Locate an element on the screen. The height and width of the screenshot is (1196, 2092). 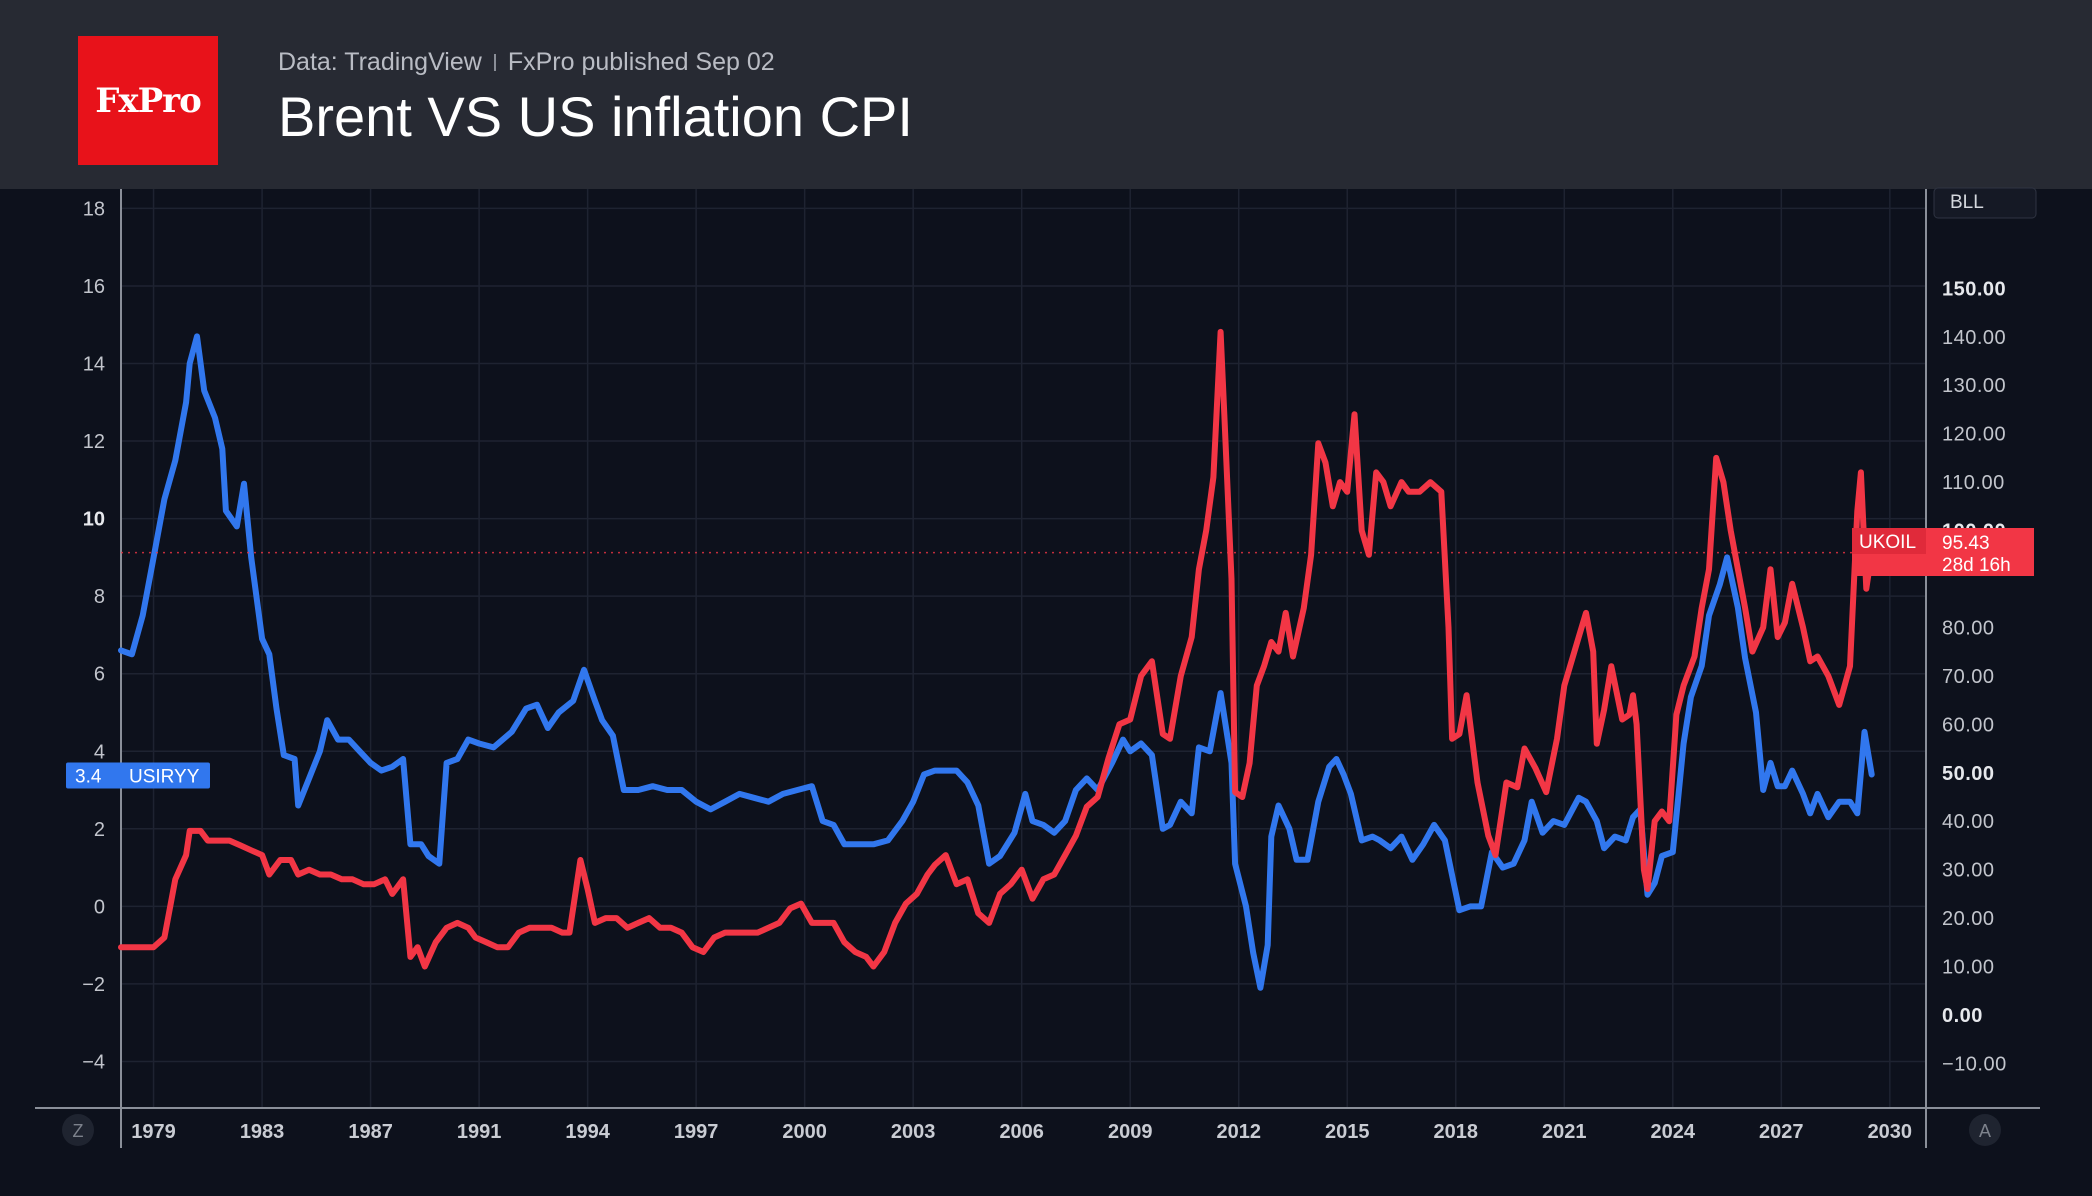
x-tick-label: 1983 is located at coordinates (262, 1132).